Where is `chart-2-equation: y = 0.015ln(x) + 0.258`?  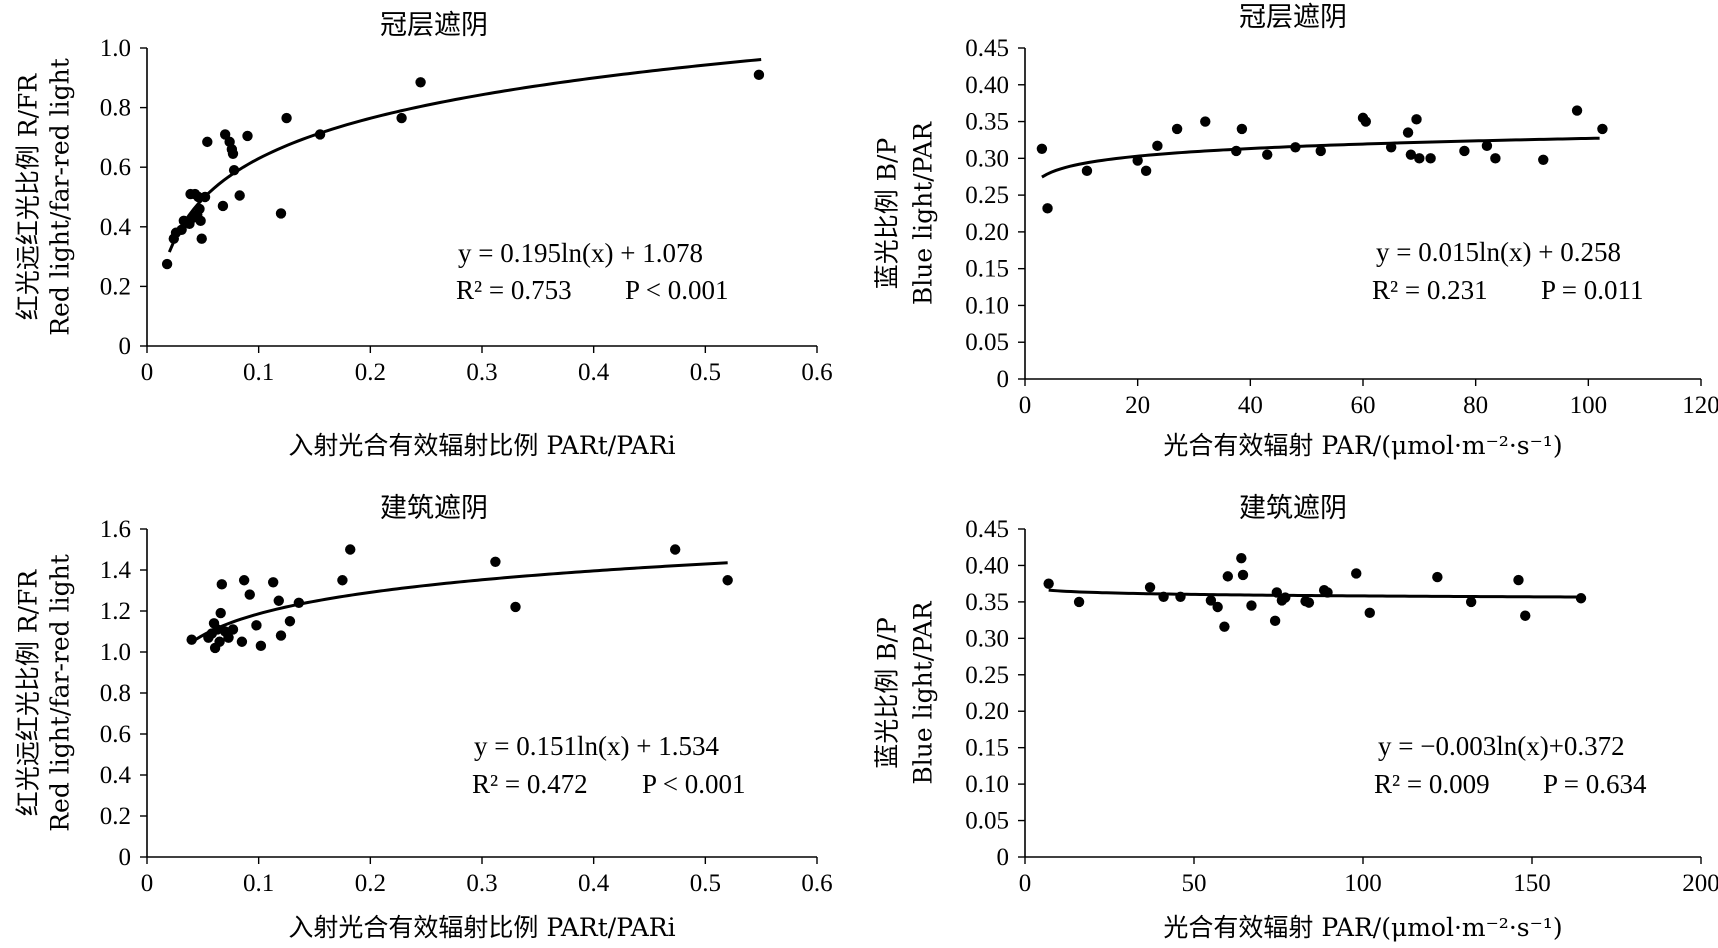 chart-2-equation: y = 0.015ln(x) + 0.258 is located at coordinates (1498, 252).